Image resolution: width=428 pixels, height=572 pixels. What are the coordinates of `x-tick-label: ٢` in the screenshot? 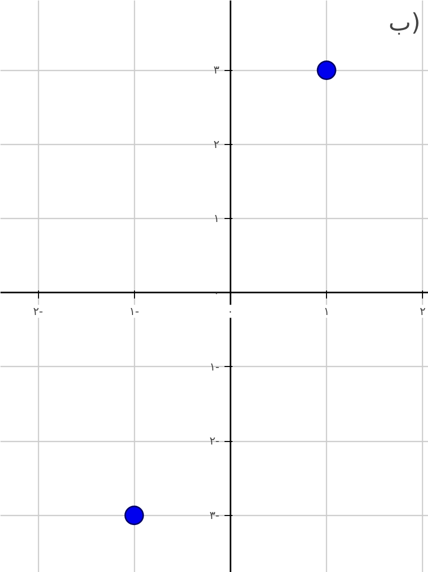 It's located at (423, 311).